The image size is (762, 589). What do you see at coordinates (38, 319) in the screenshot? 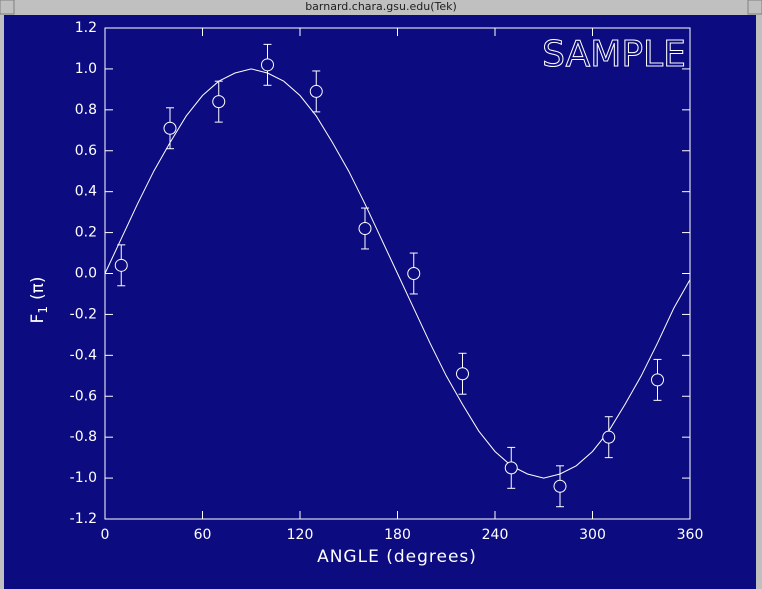
I see `y-label-main: F` at bounding box center [38, 319].